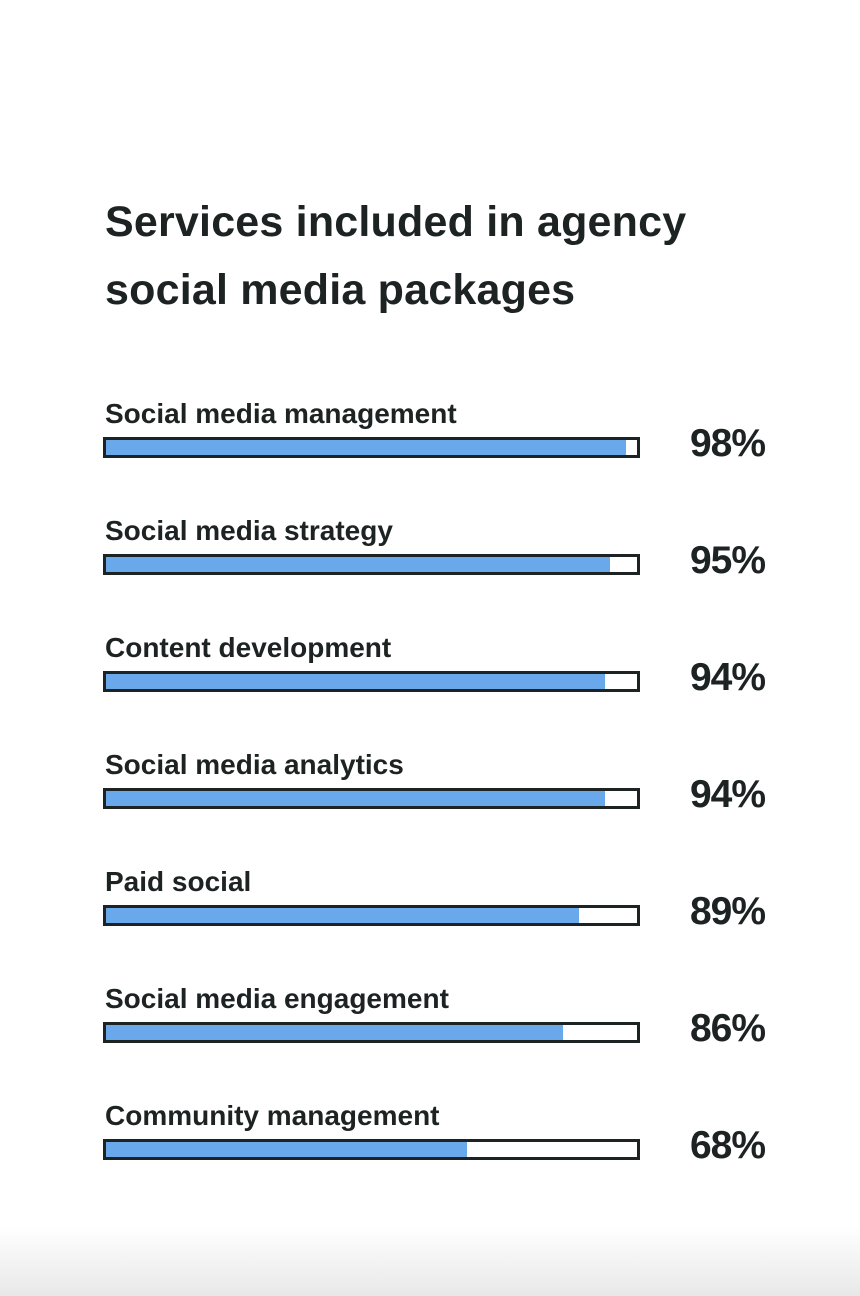 This screenshot has width=860, height=1296. What do you see at coordinates (272, 1115) in the screenshot?
I see `bar-label: Community management` at bounding box center [272, 1115].